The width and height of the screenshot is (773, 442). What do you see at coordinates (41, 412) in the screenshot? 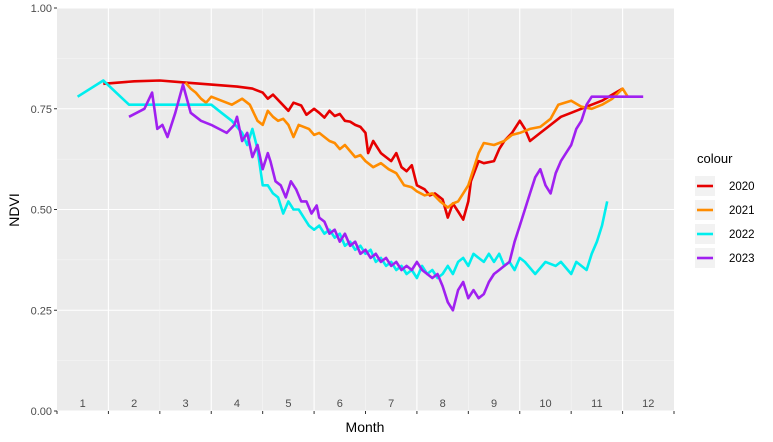
I see `y-tick-label: 0.00` at bounding box center [41, 412].